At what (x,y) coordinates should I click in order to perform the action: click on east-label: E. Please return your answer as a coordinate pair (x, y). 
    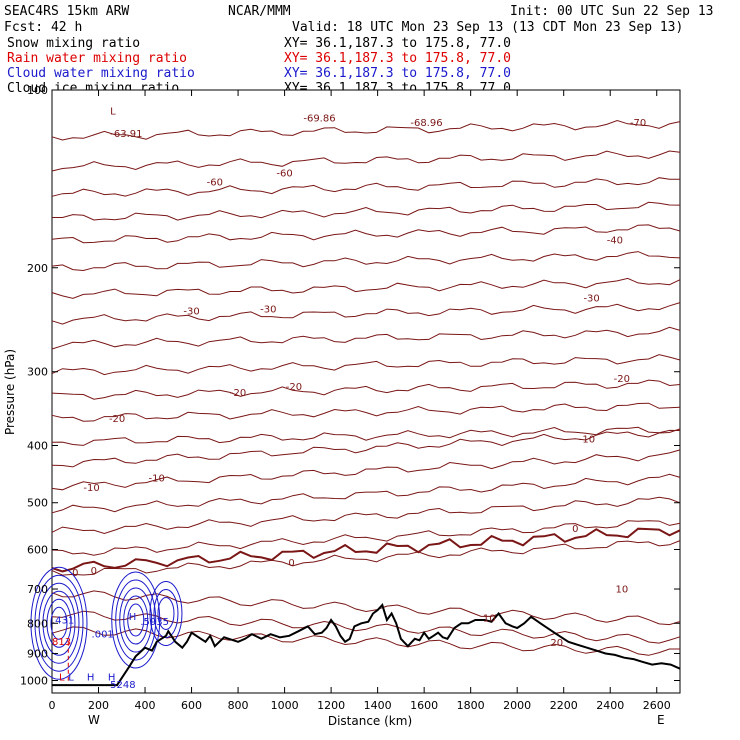
    Looking at the image, I should click on (661, 720).